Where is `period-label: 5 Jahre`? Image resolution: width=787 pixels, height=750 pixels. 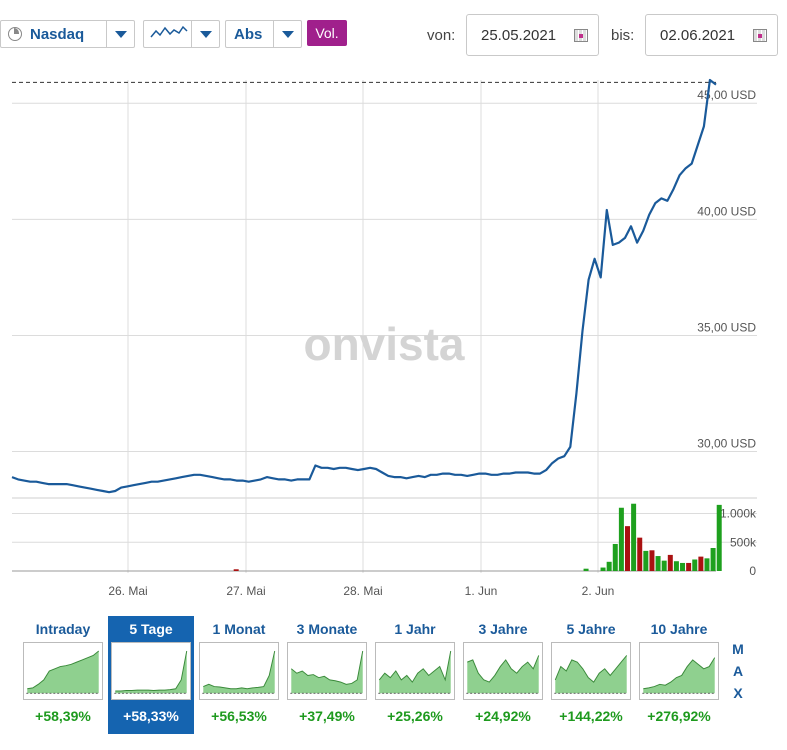
period-label: 5 Jahre is located at coordinates (591, 629).